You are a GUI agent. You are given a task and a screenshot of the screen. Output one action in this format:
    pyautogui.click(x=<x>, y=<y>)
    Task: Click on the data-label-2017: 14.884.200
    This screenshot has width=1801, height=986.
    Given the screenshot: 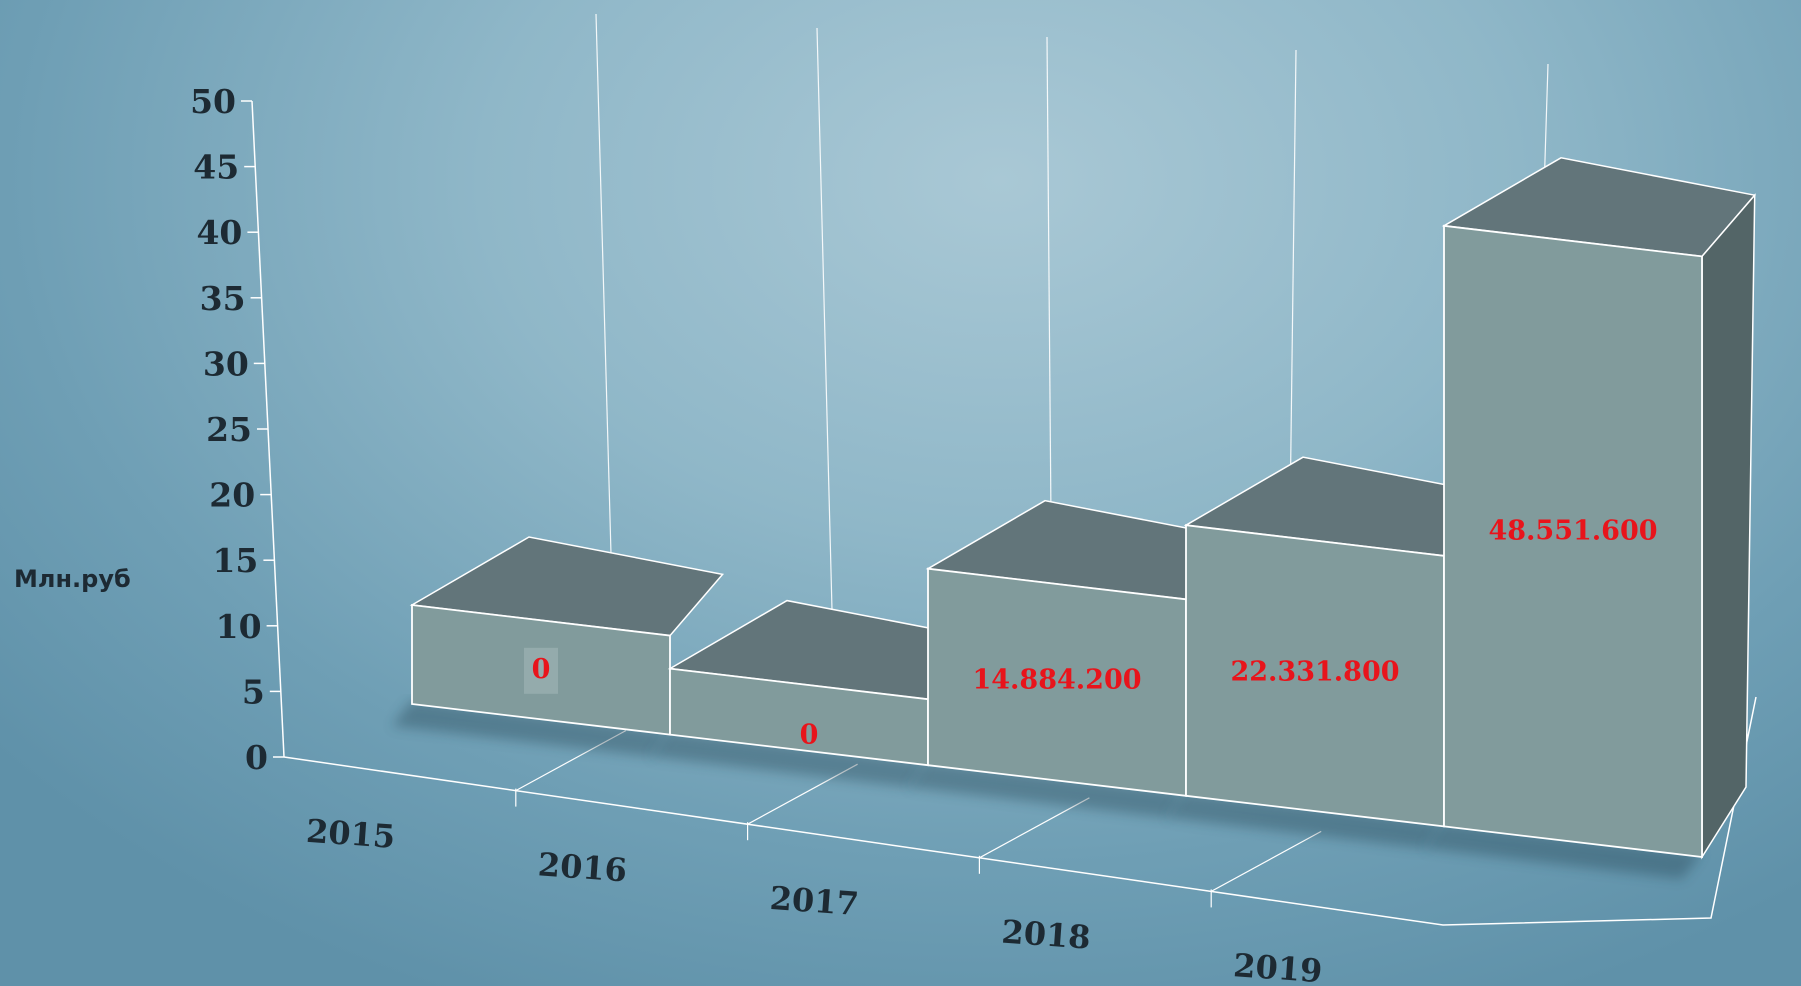 What is the action you would take?
    pyautogui.click(x=1056, y=679)
    